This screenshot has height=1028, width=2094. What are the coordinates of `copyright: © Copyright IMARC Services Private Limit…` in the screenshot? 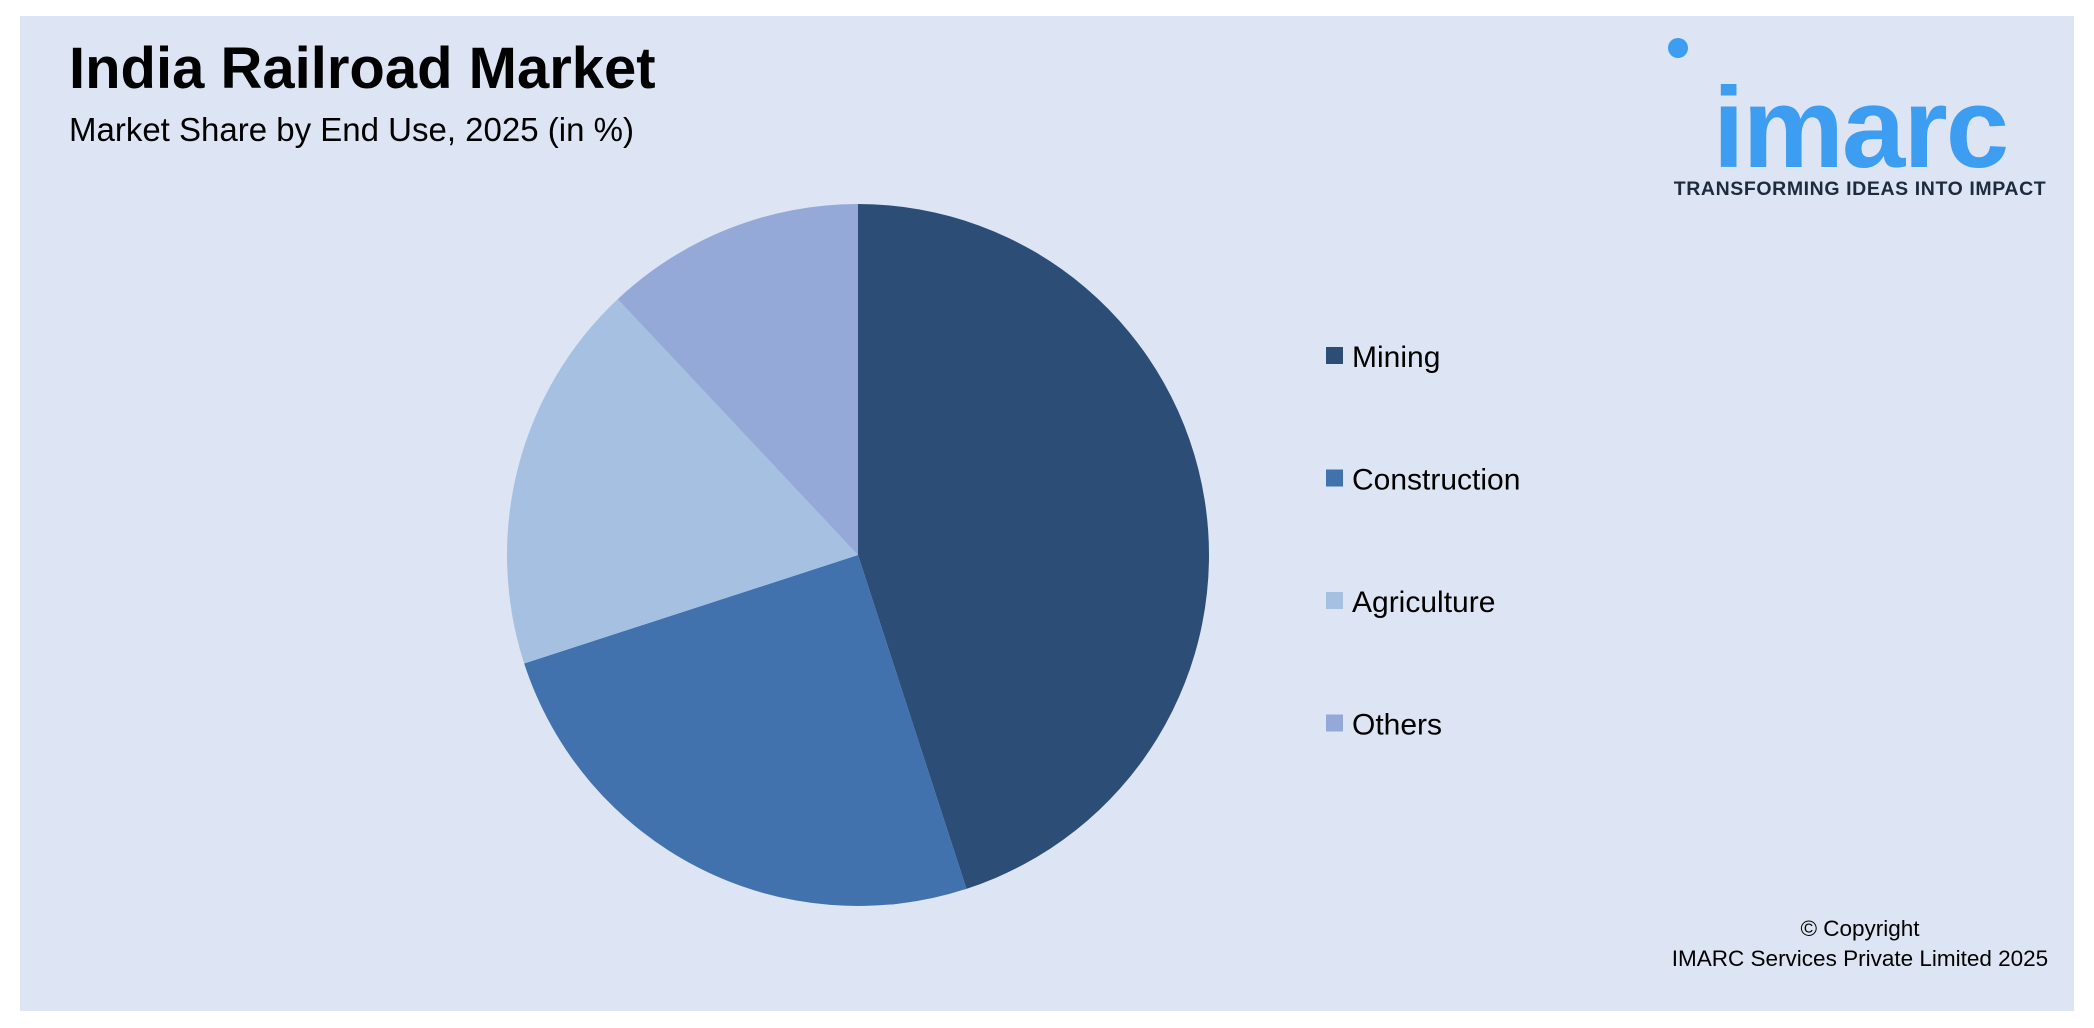 It's located at (1860, 944).